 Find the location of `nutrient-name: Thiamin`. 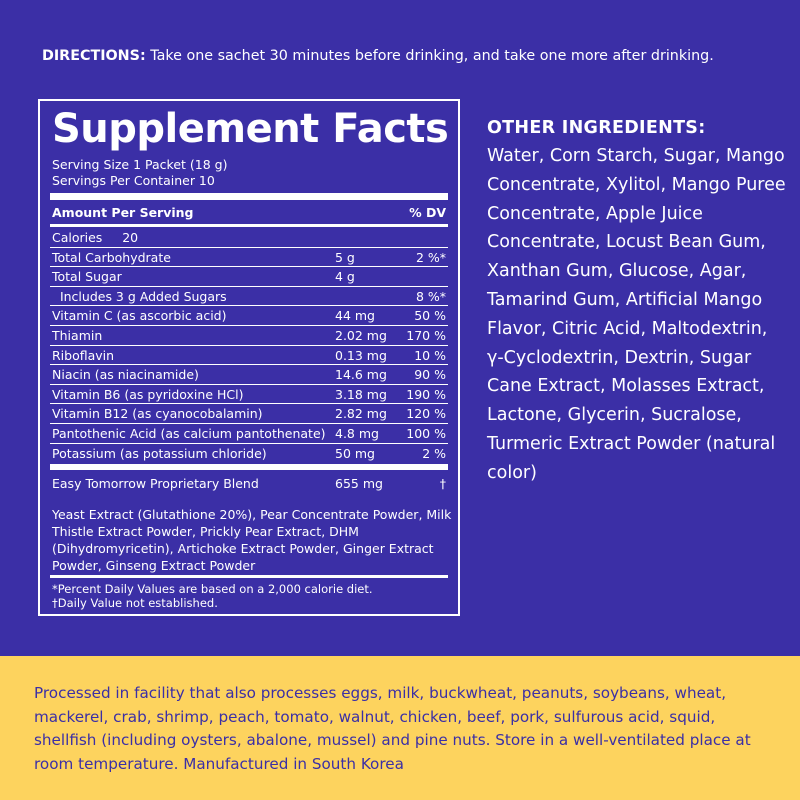

nutrient-name: Thiamin is located at coordinates (77, 335).